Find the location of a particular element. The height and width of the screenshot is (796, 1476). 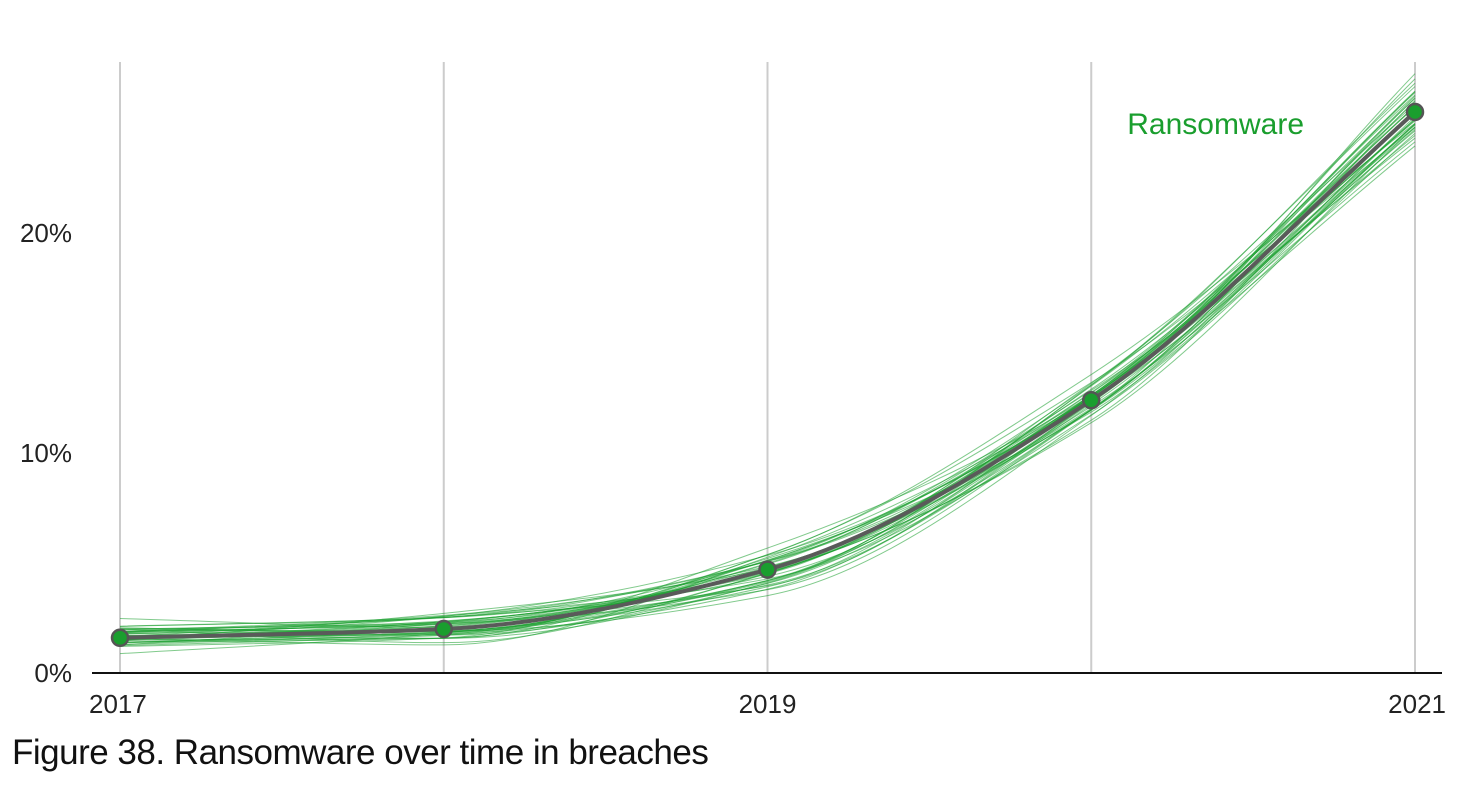

x-tick-label: 2017 is located at coordinates (118, 704).